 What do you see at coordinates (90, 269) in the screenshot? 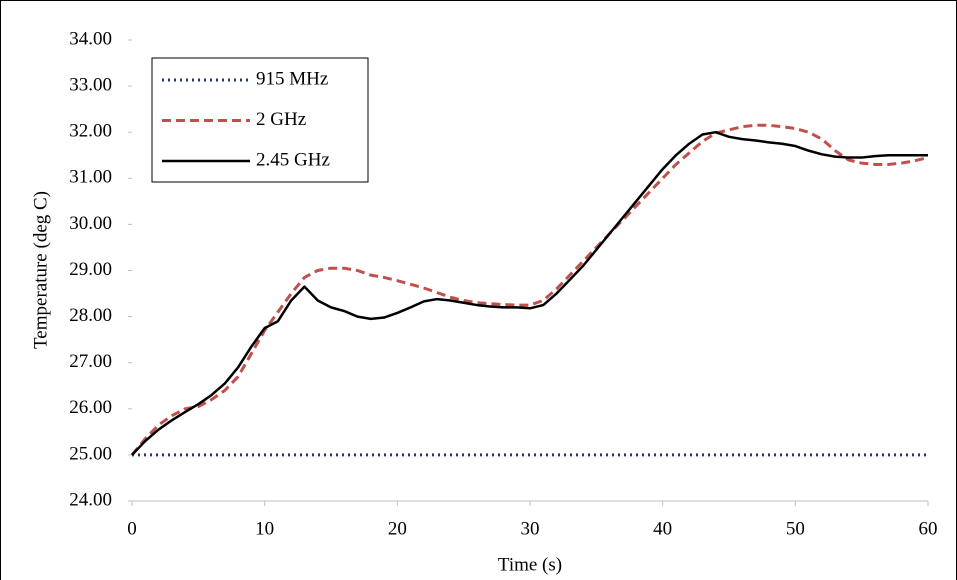
I see `y-tick-label: 29.00` at bounding box center [90, 269].